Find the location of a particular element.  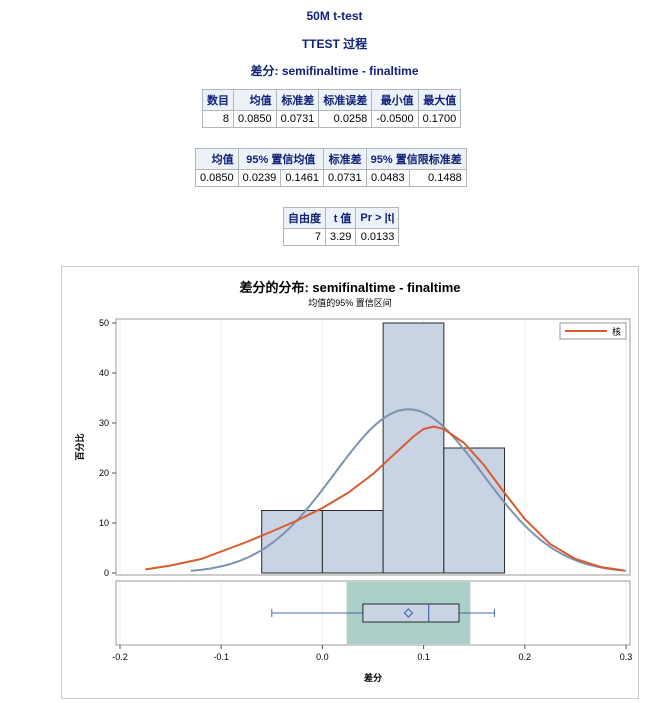

y-tick-label: 50 is located at coordinates (104, 323).